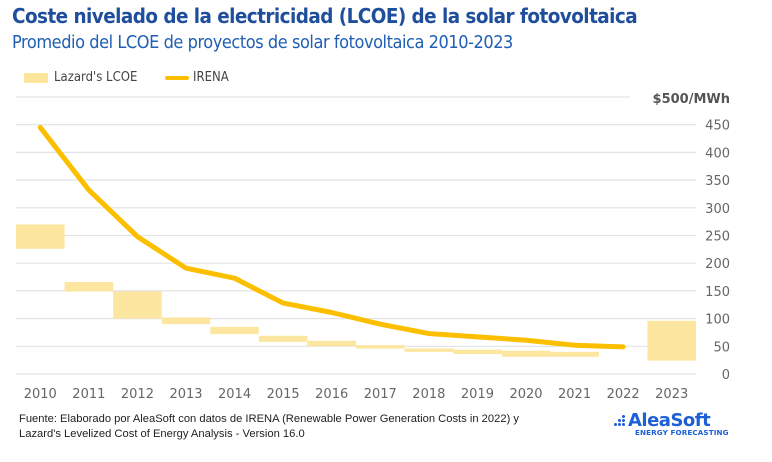 Image resolution: width=772 pixels, height=462 pixels. I want to click on legend-item-lazard: Lazard's LCOE, so click(85, 77).